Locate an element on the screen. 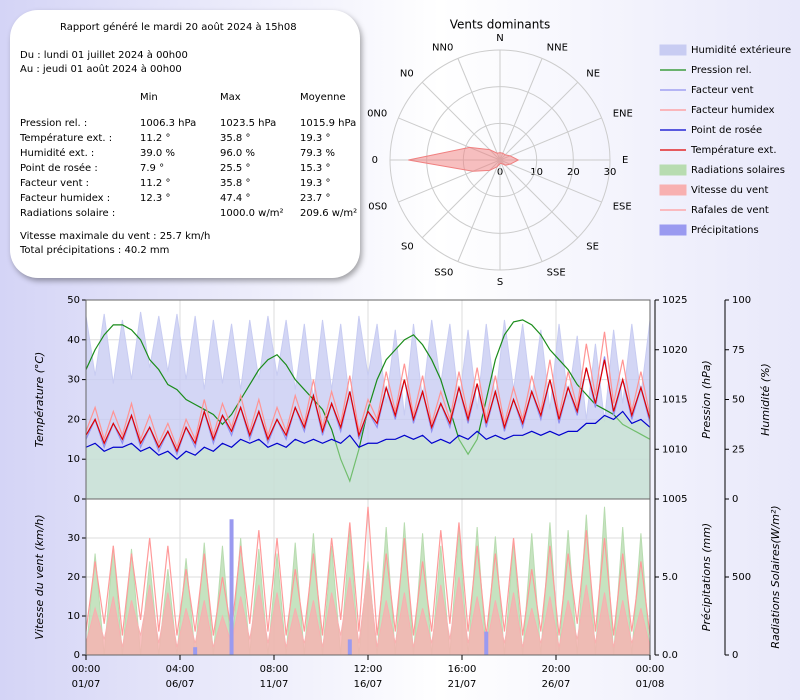 This screenshot has width=800, height=700. cell: 1006.3 hPa is located at coordinates (168, 123).